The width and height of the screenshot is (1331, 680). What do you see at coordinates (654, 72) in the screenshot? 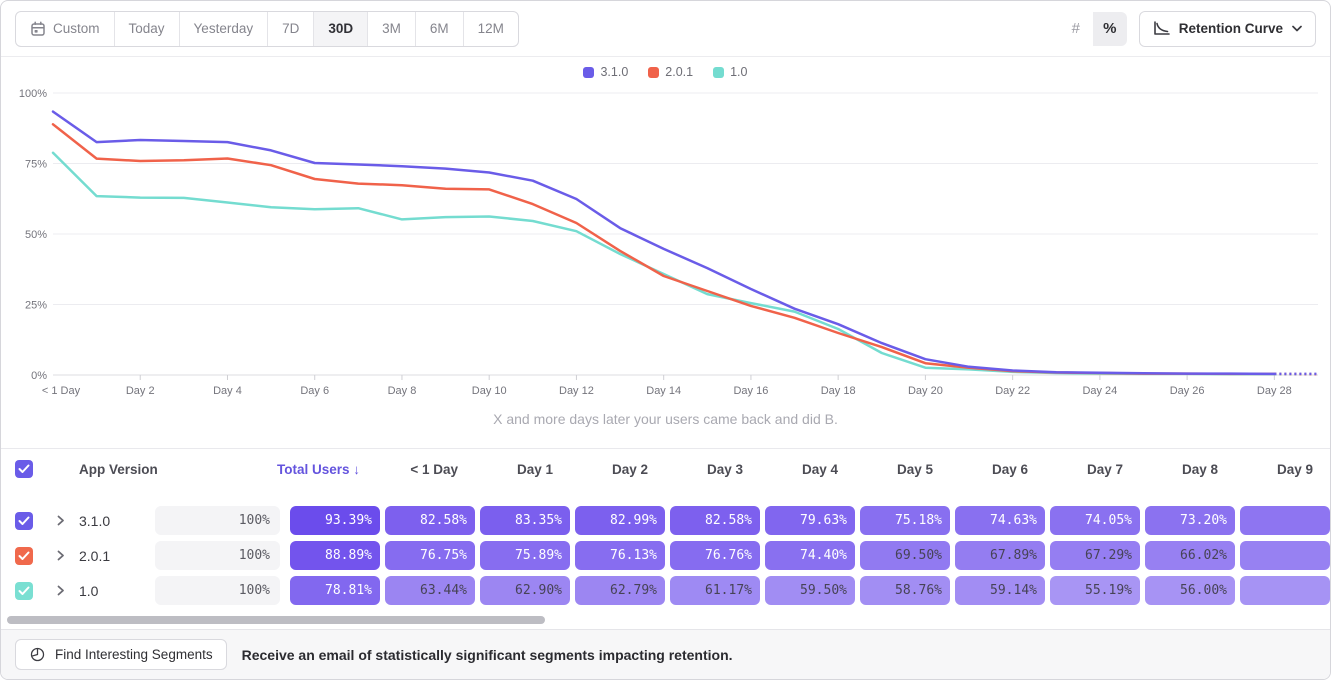
I see `legend-swatch-icon` at bounding box center [654, 72].